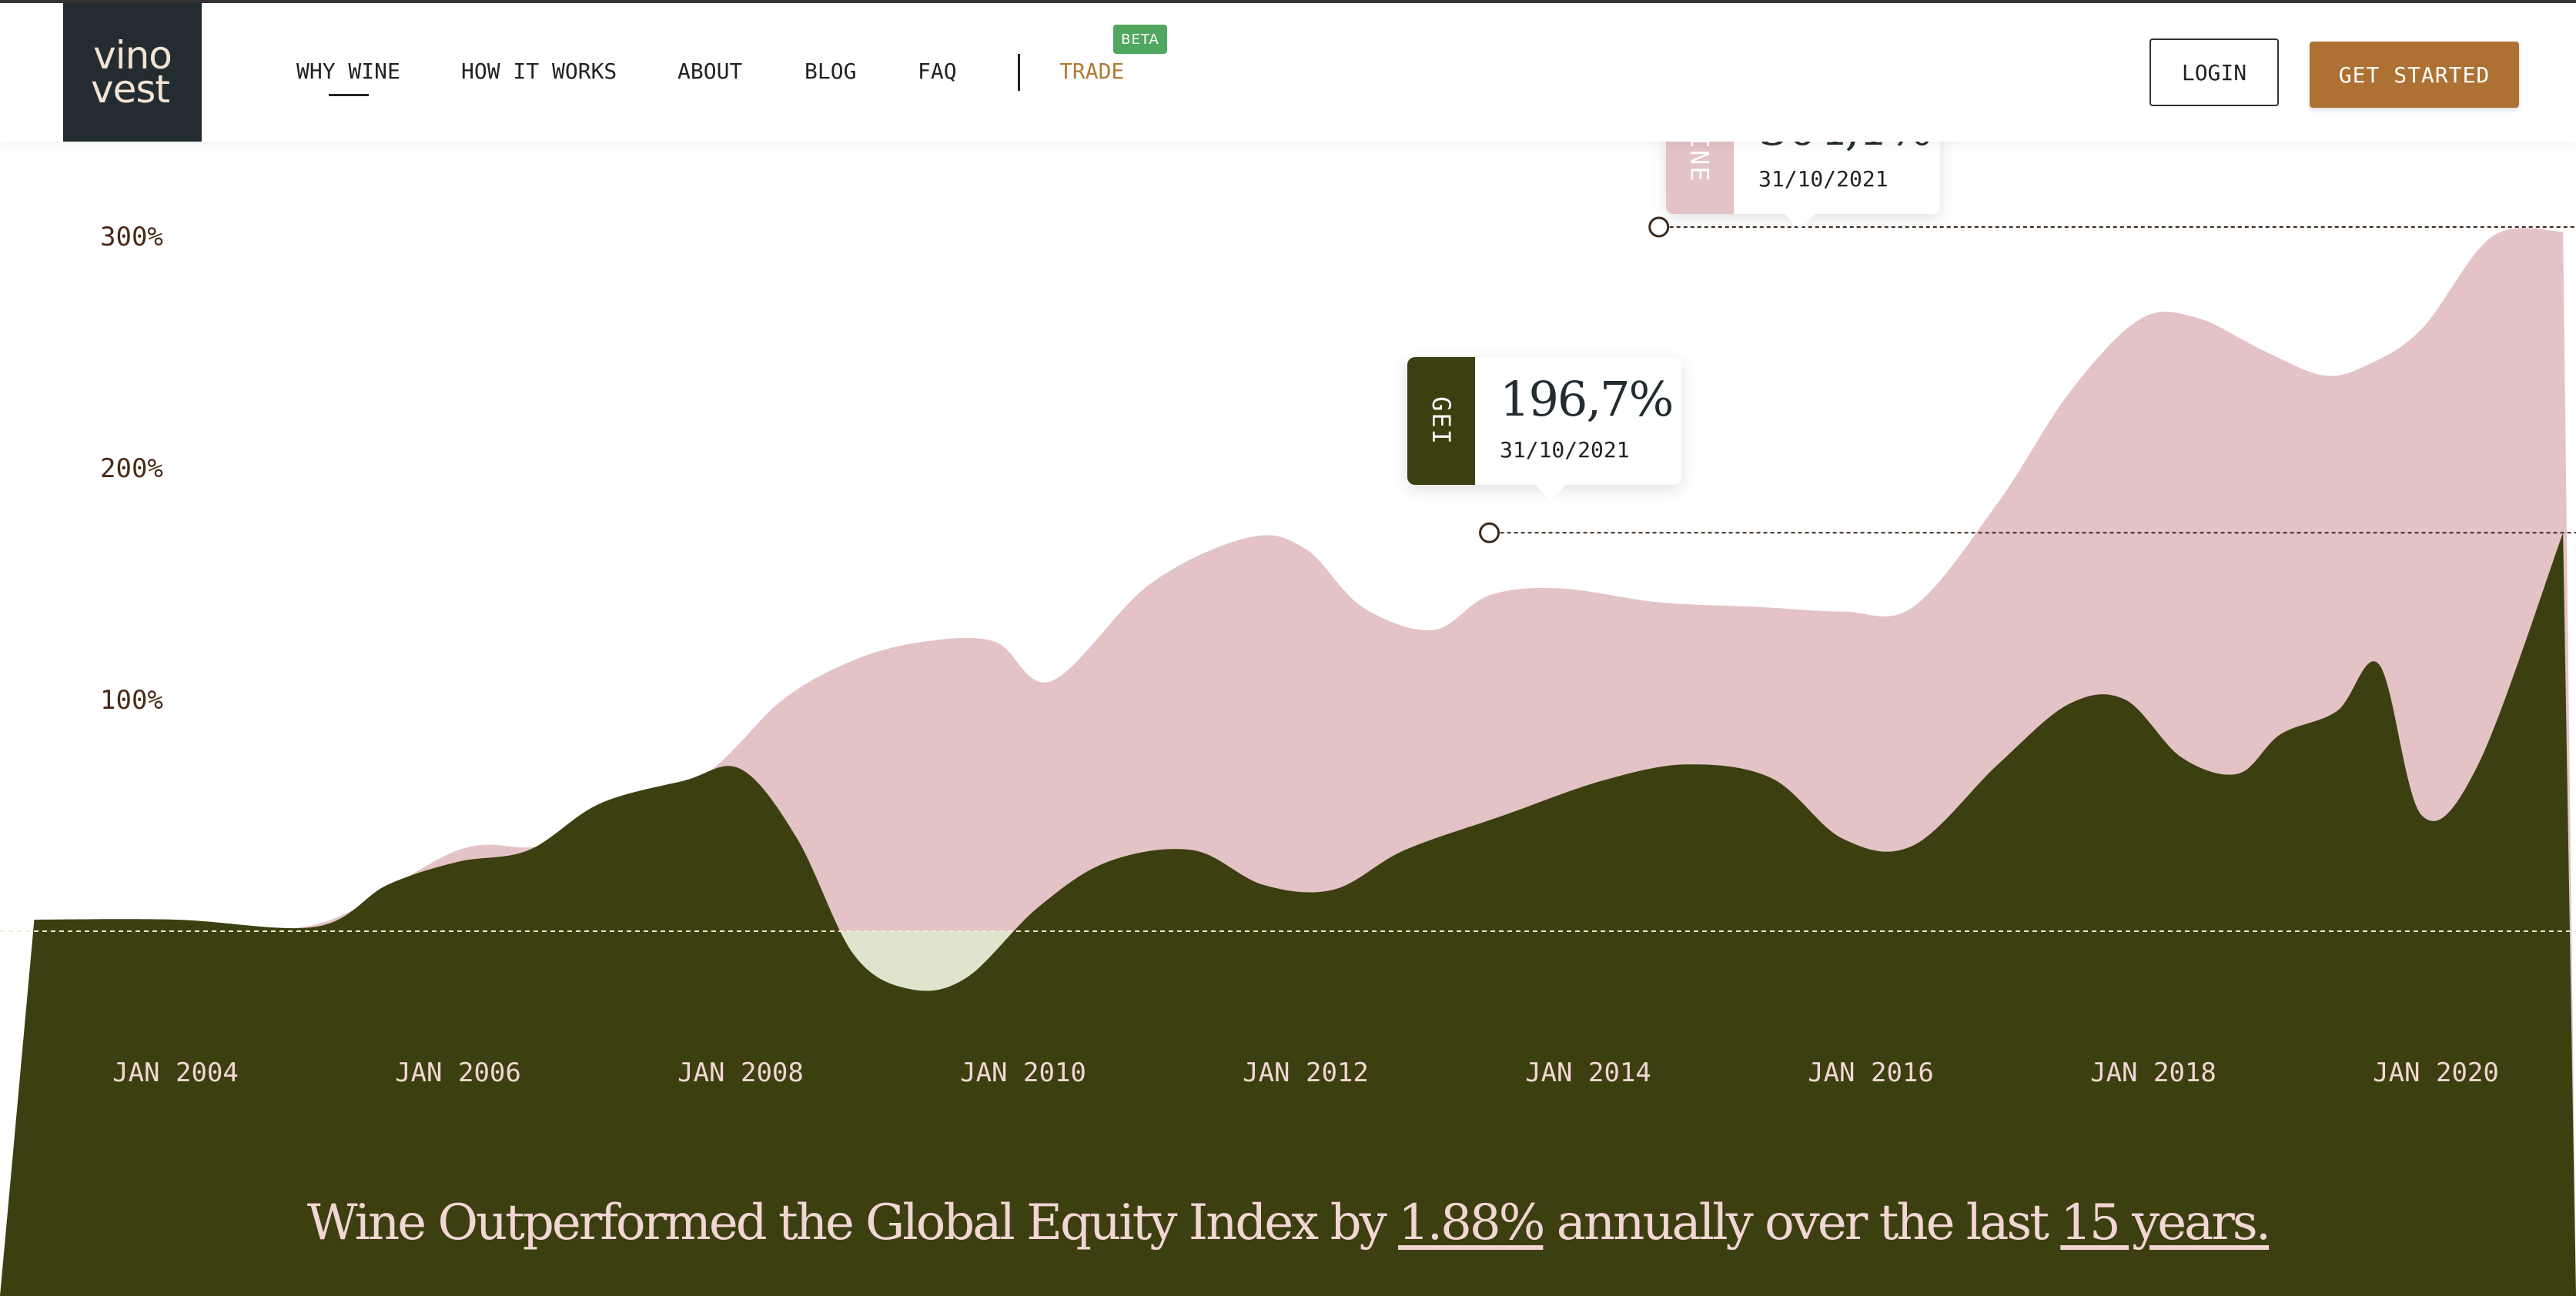 The width and height of the screenshot is (2576, 1296). What do you see at coordinates (349, 95) in the screenshot?
I see `nav-active-underline` at bounding box center [349, 95].